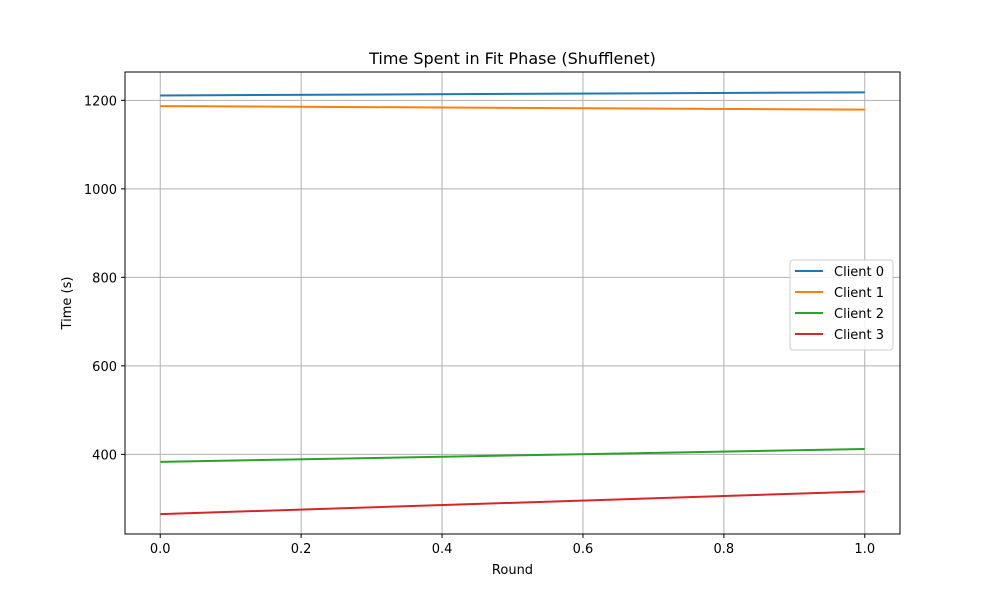 The image size is (1000, 600). I want to click on legend: Client 0 Client 1 Client 2 Client 3, so click(841, 305).